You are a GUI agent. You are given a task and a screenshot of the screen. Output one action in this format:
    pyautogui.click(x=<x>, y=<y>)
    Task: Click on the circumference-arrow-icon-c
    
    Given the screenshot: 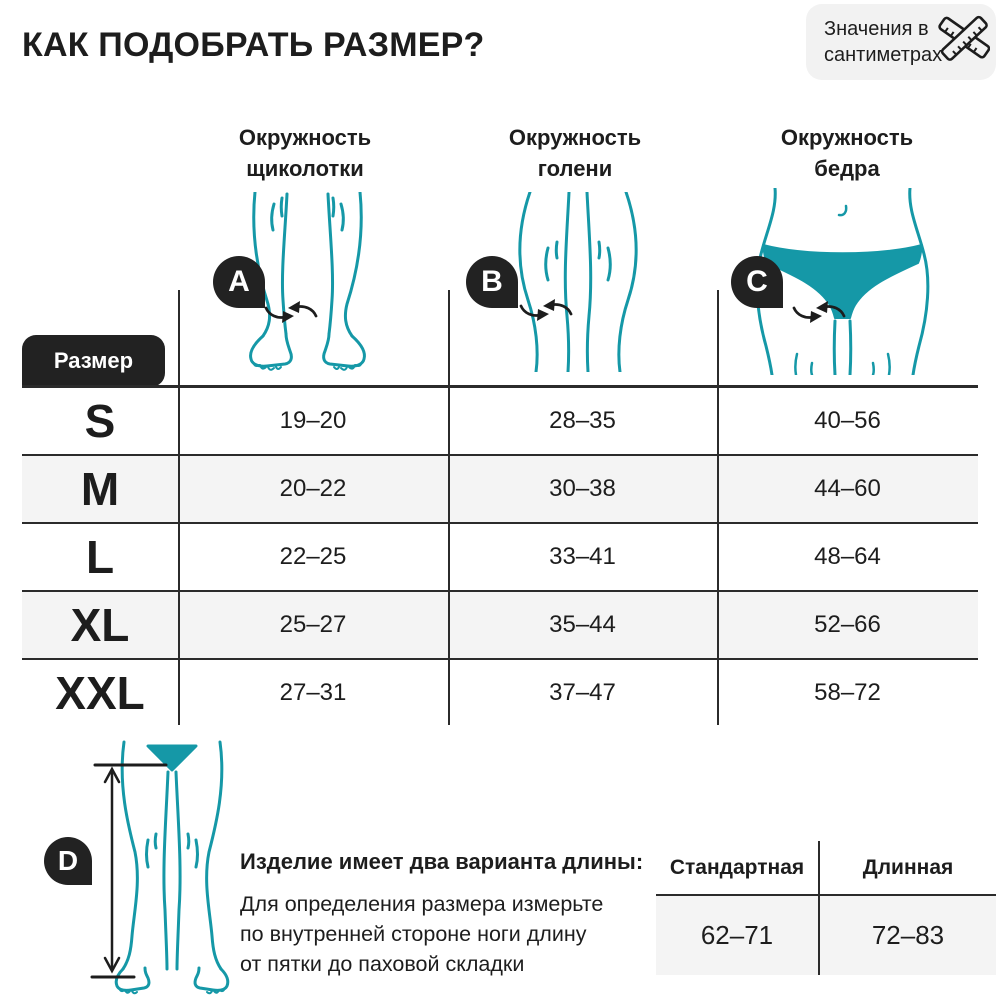 What is the action you would take?
    pyautogui.click(x=819, y=314)
    